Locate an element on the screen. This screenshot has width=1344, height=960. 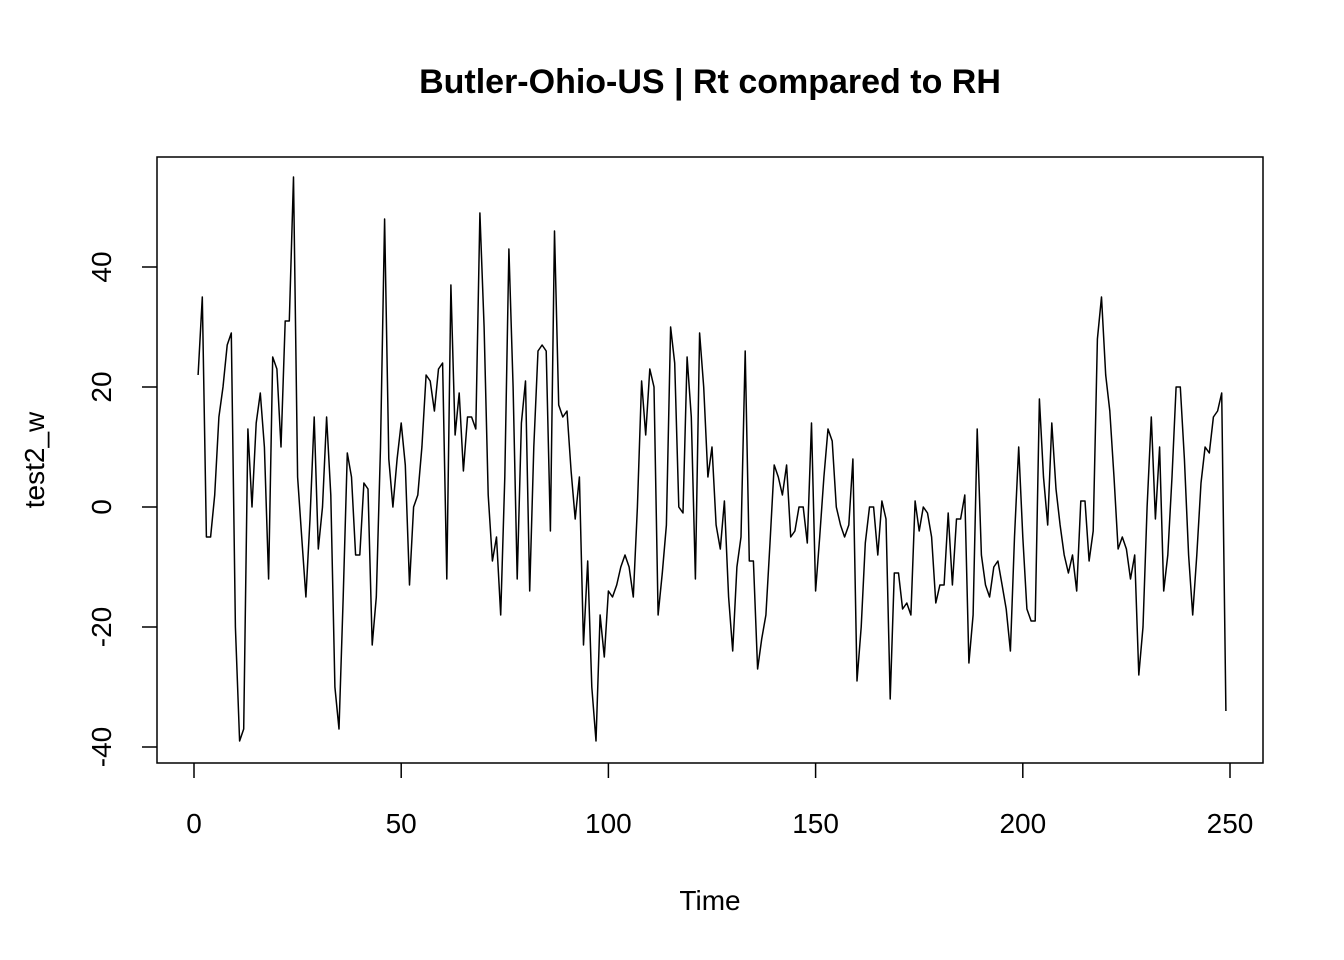
x-tick-label: 250 is located at coordinates (1230, 823).